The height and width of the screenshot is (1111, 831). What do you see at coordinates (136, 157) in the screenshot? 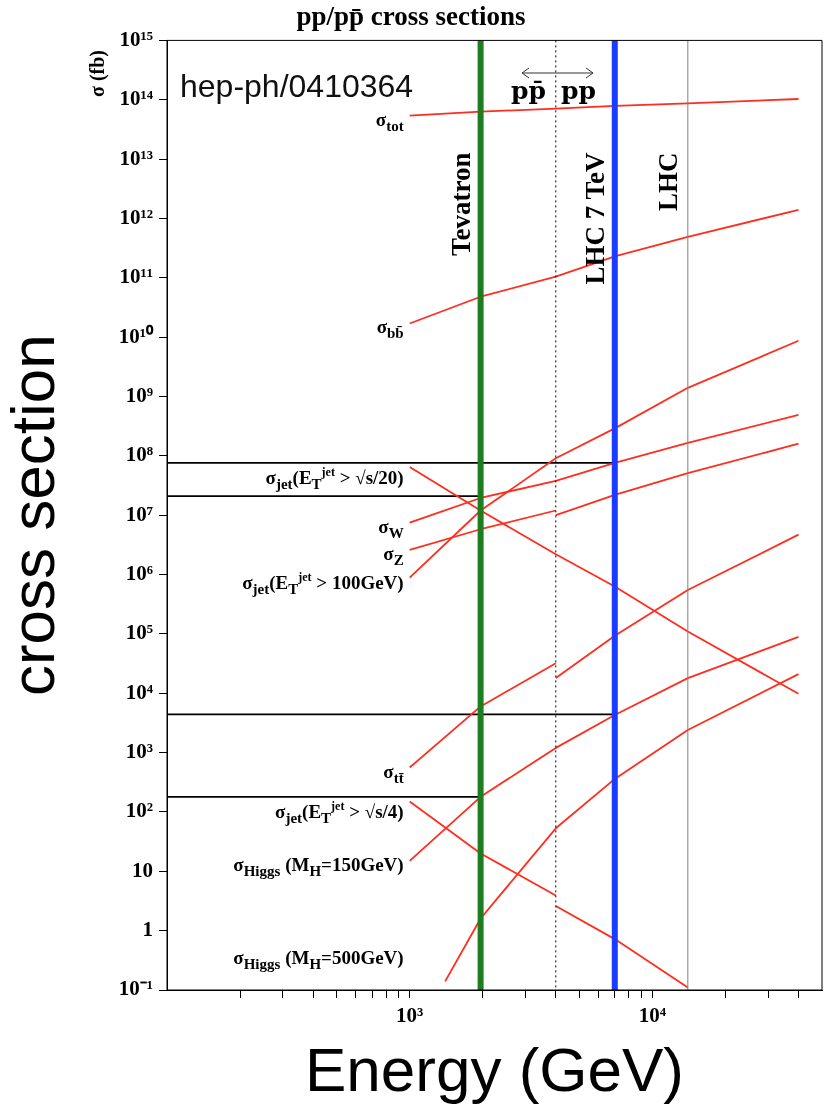
I see `y-tick-label: 10¹³` at bounding box center [136, 157].